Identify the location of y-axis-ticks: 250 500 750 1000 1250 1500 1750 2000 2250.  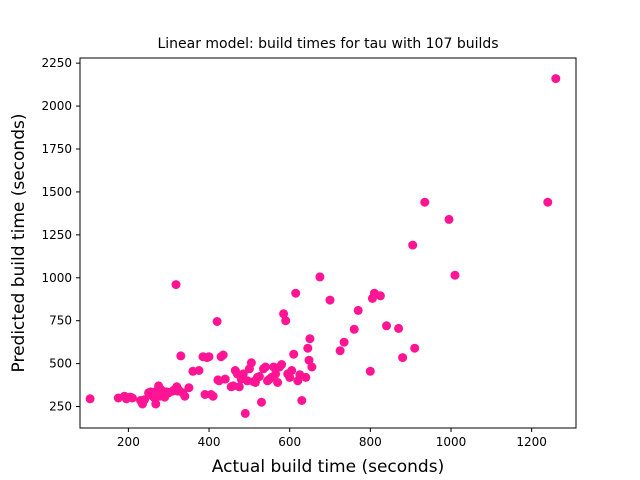
(60, 235).